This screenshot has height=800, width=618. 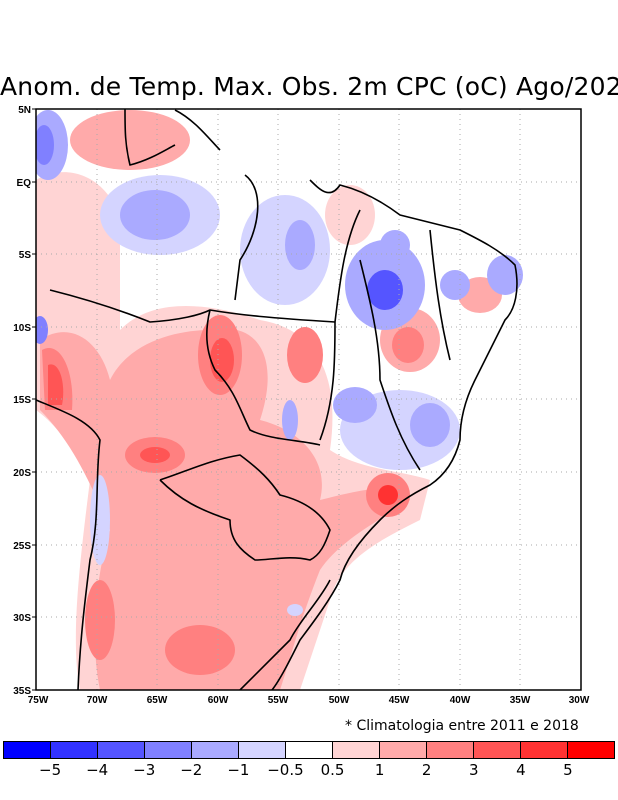 I want to click on climatology-note: * Climatologia entre 2011 e 2018, so click(x=462, y=726).